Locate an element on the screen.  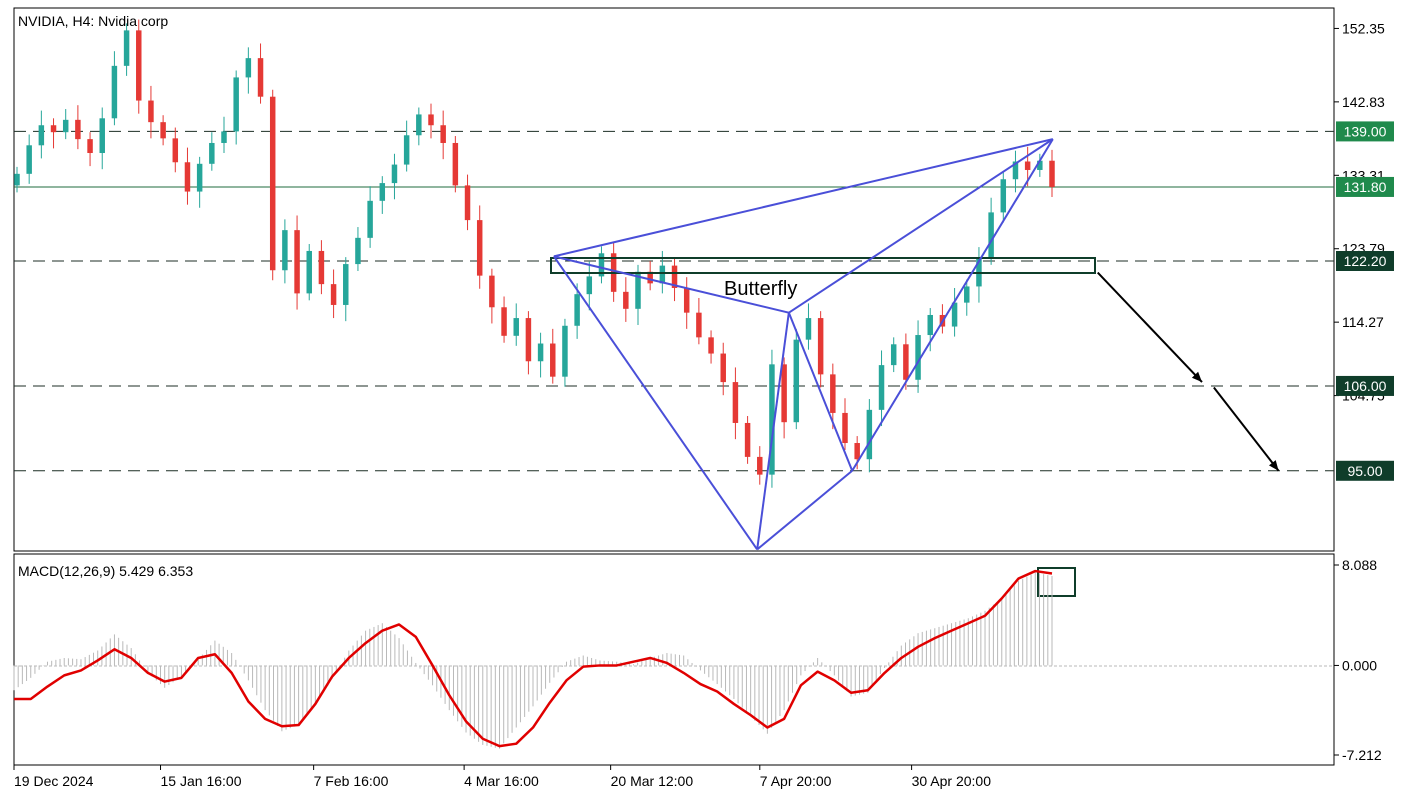
price-tick-label: 152.35 is located at coordinates (1363, 28).